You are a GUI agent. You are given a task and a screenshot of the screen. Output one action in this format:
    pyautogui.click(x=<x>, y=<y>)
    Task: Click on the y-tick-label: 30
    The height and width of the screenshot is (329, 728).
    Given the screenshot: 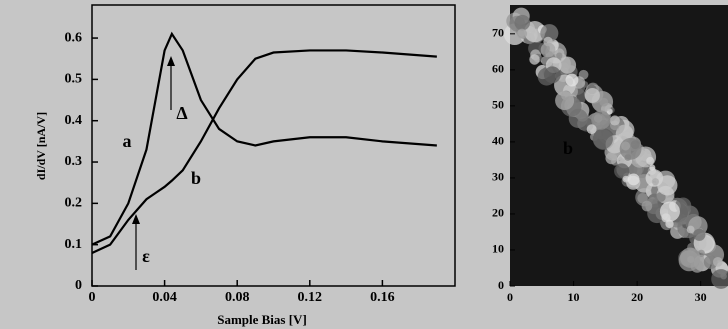 What is the action you would take?
    pyautogui.click(x=498, y=177)
    